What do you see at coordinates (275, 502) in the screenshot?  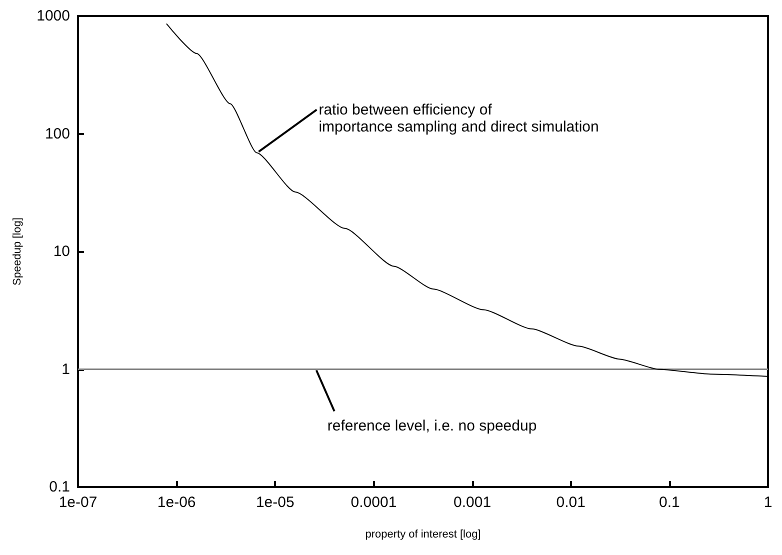 I see `x-tick-label: 1e-05` at bounding box center [275, 502].